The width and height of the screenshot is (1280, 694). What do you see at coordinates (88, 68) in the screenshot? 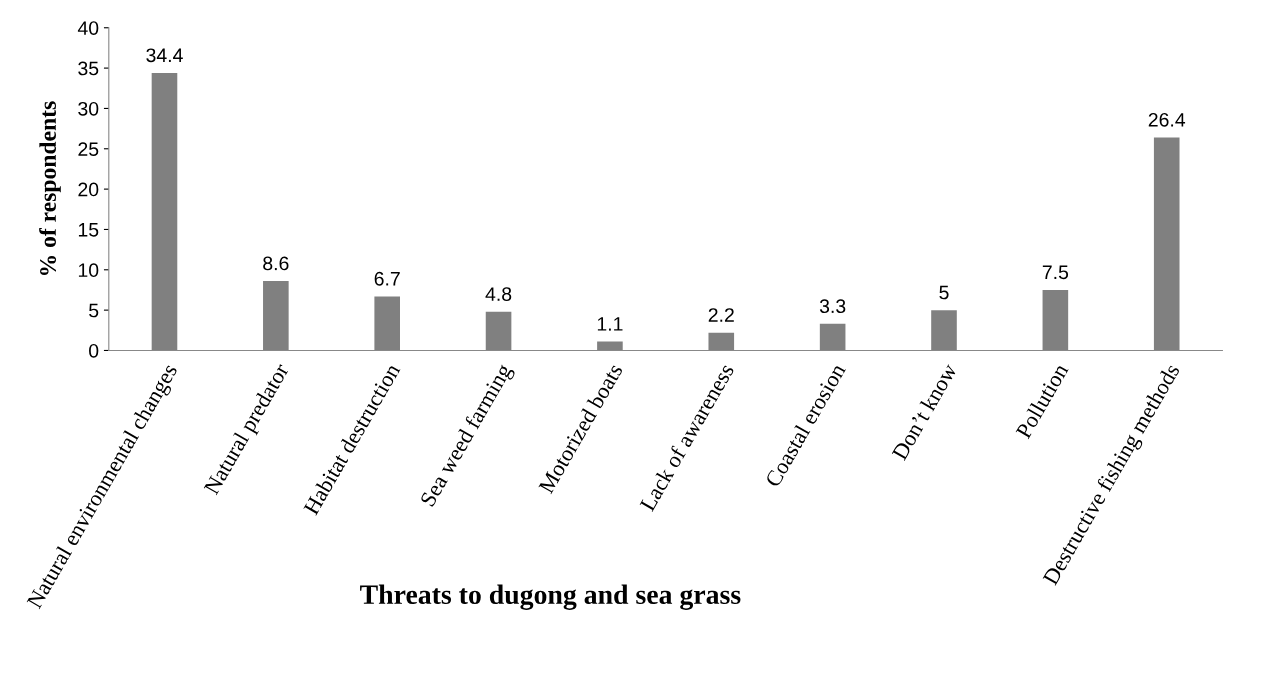
I see `y-tick-label: 35` at bounding box center [88, 68].